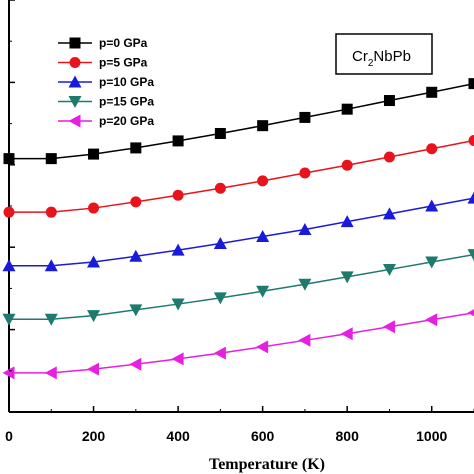  Describe the element at coordinates (267, 464) in the screenshot. I see `x-axis-title: Temperature (K)` at that location.